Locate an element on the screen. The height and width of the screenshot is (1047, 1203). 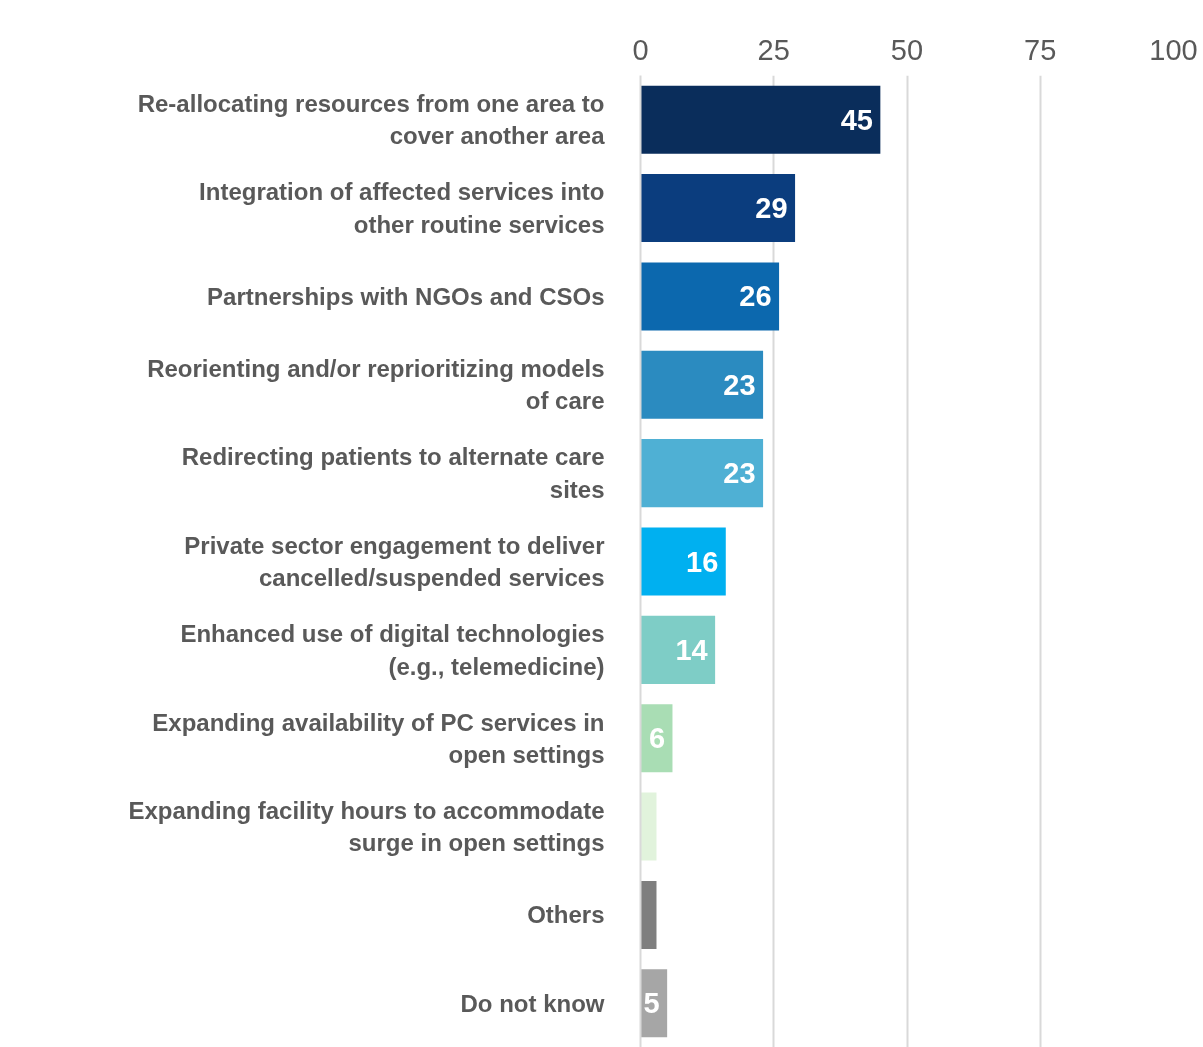
y-tick-label: Integration of affected services into other routine services is located at coordinates (402, 208).